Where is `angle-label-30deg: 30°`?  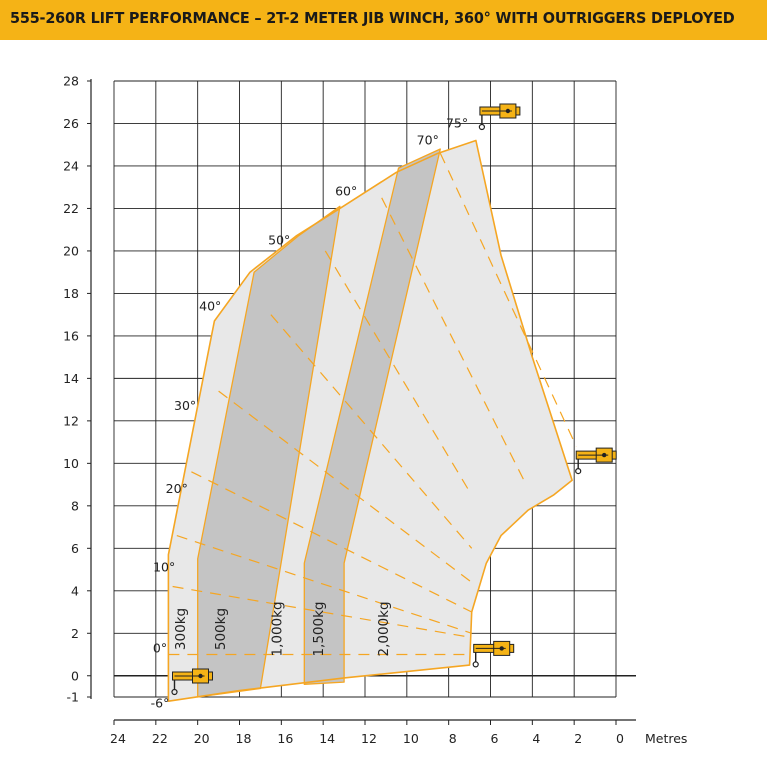 angle-label-30deg: 30° is located at coordinates (185, 405).